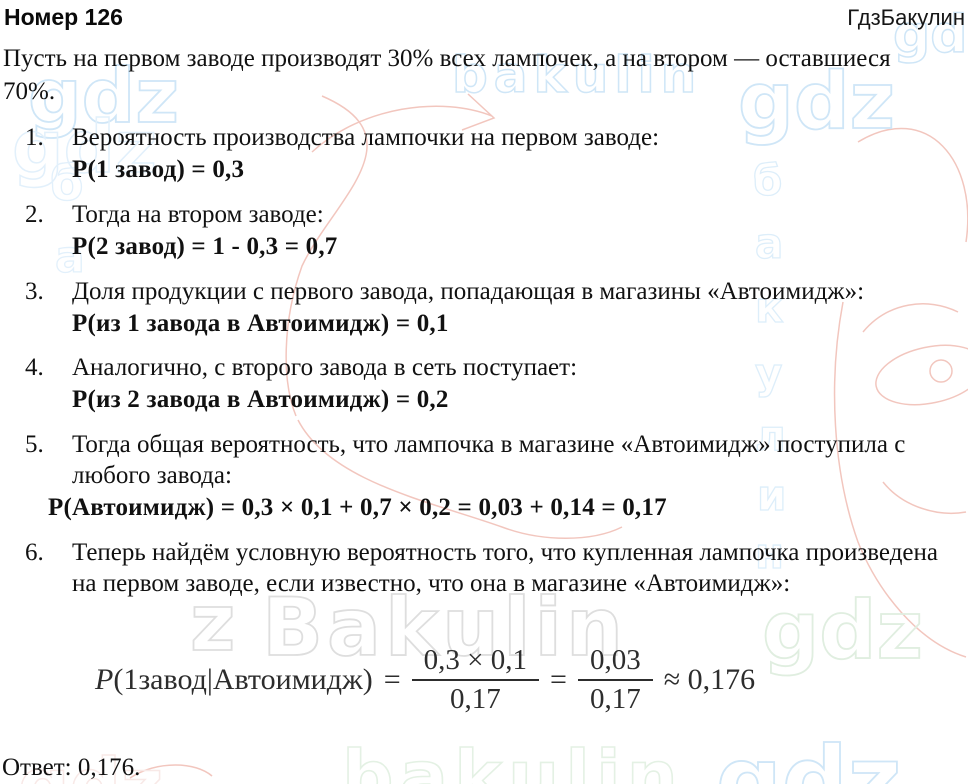 This screenshot has width=968, height=784. Describe the element at coordinates (104, 679) in the screenshot. I see `formula-p-symbol: P` at that location.